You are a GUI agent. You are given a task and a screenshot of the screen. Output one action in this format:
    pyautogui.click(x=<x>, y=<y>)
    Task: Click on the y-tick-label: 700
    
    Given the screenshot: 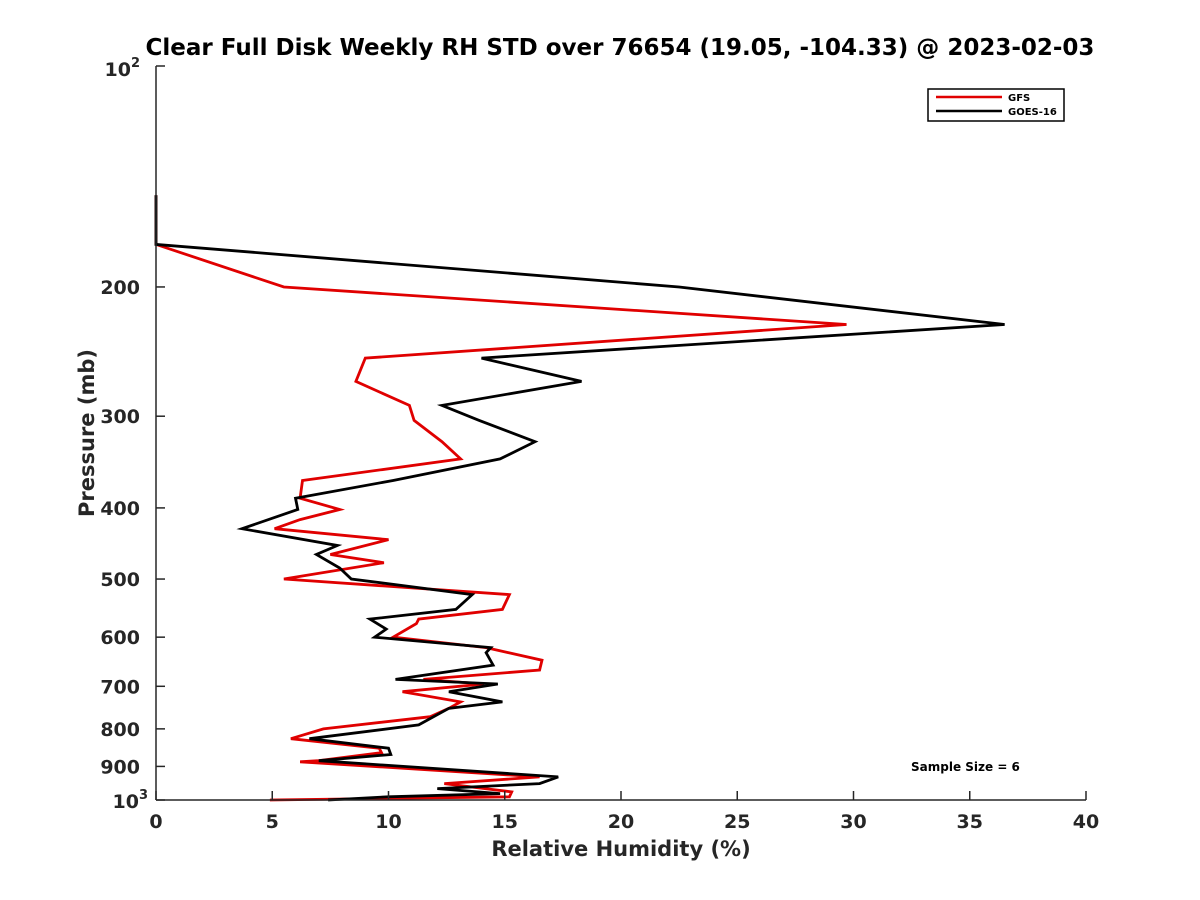 What is the action you would take?
    pyautogui.click(x=120, y=687)
    